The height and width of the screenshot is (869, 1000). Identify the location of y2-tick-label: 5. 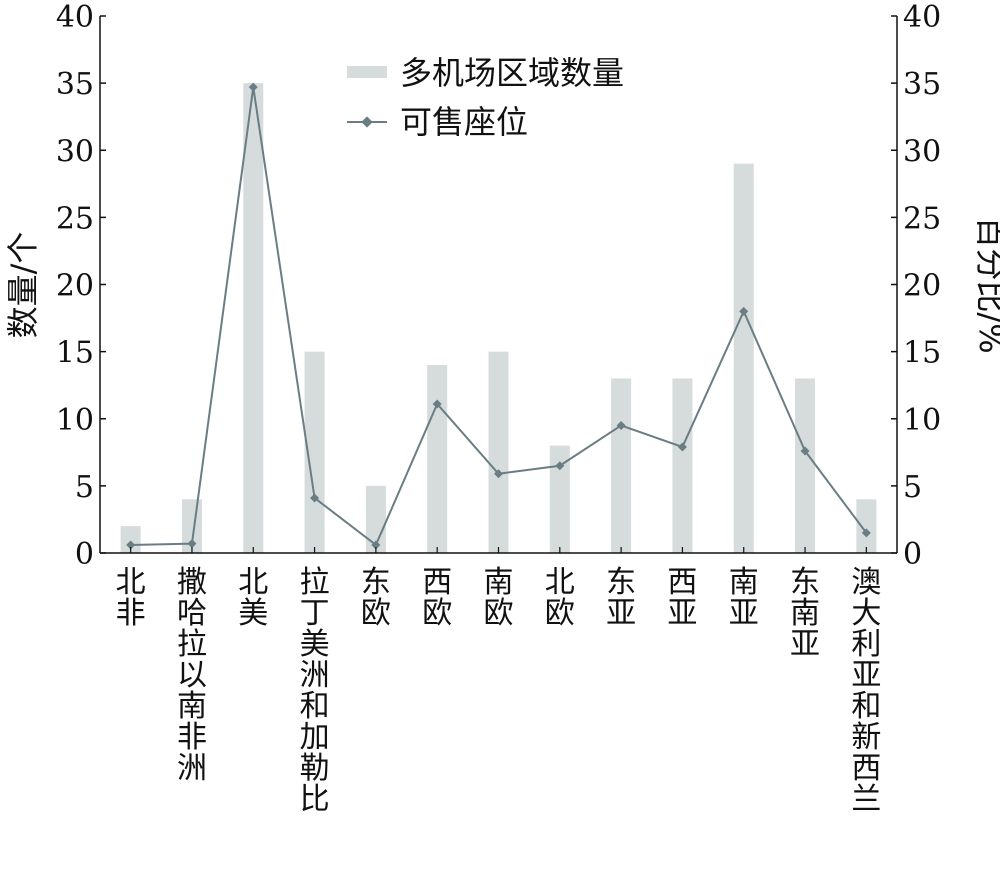
(912, 487).